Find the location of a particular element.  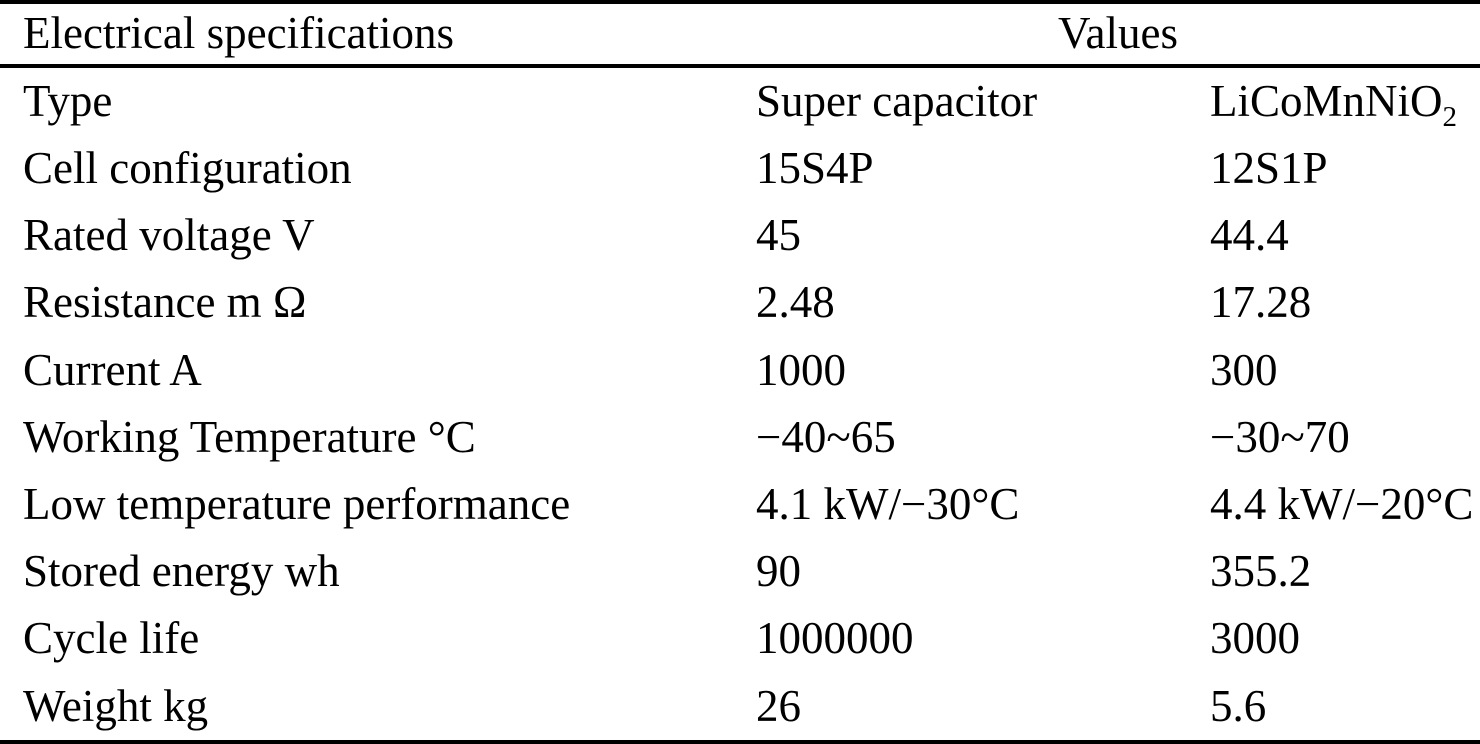

row-label-cycle-life: Cycle life is located at coordinates (111, 638).